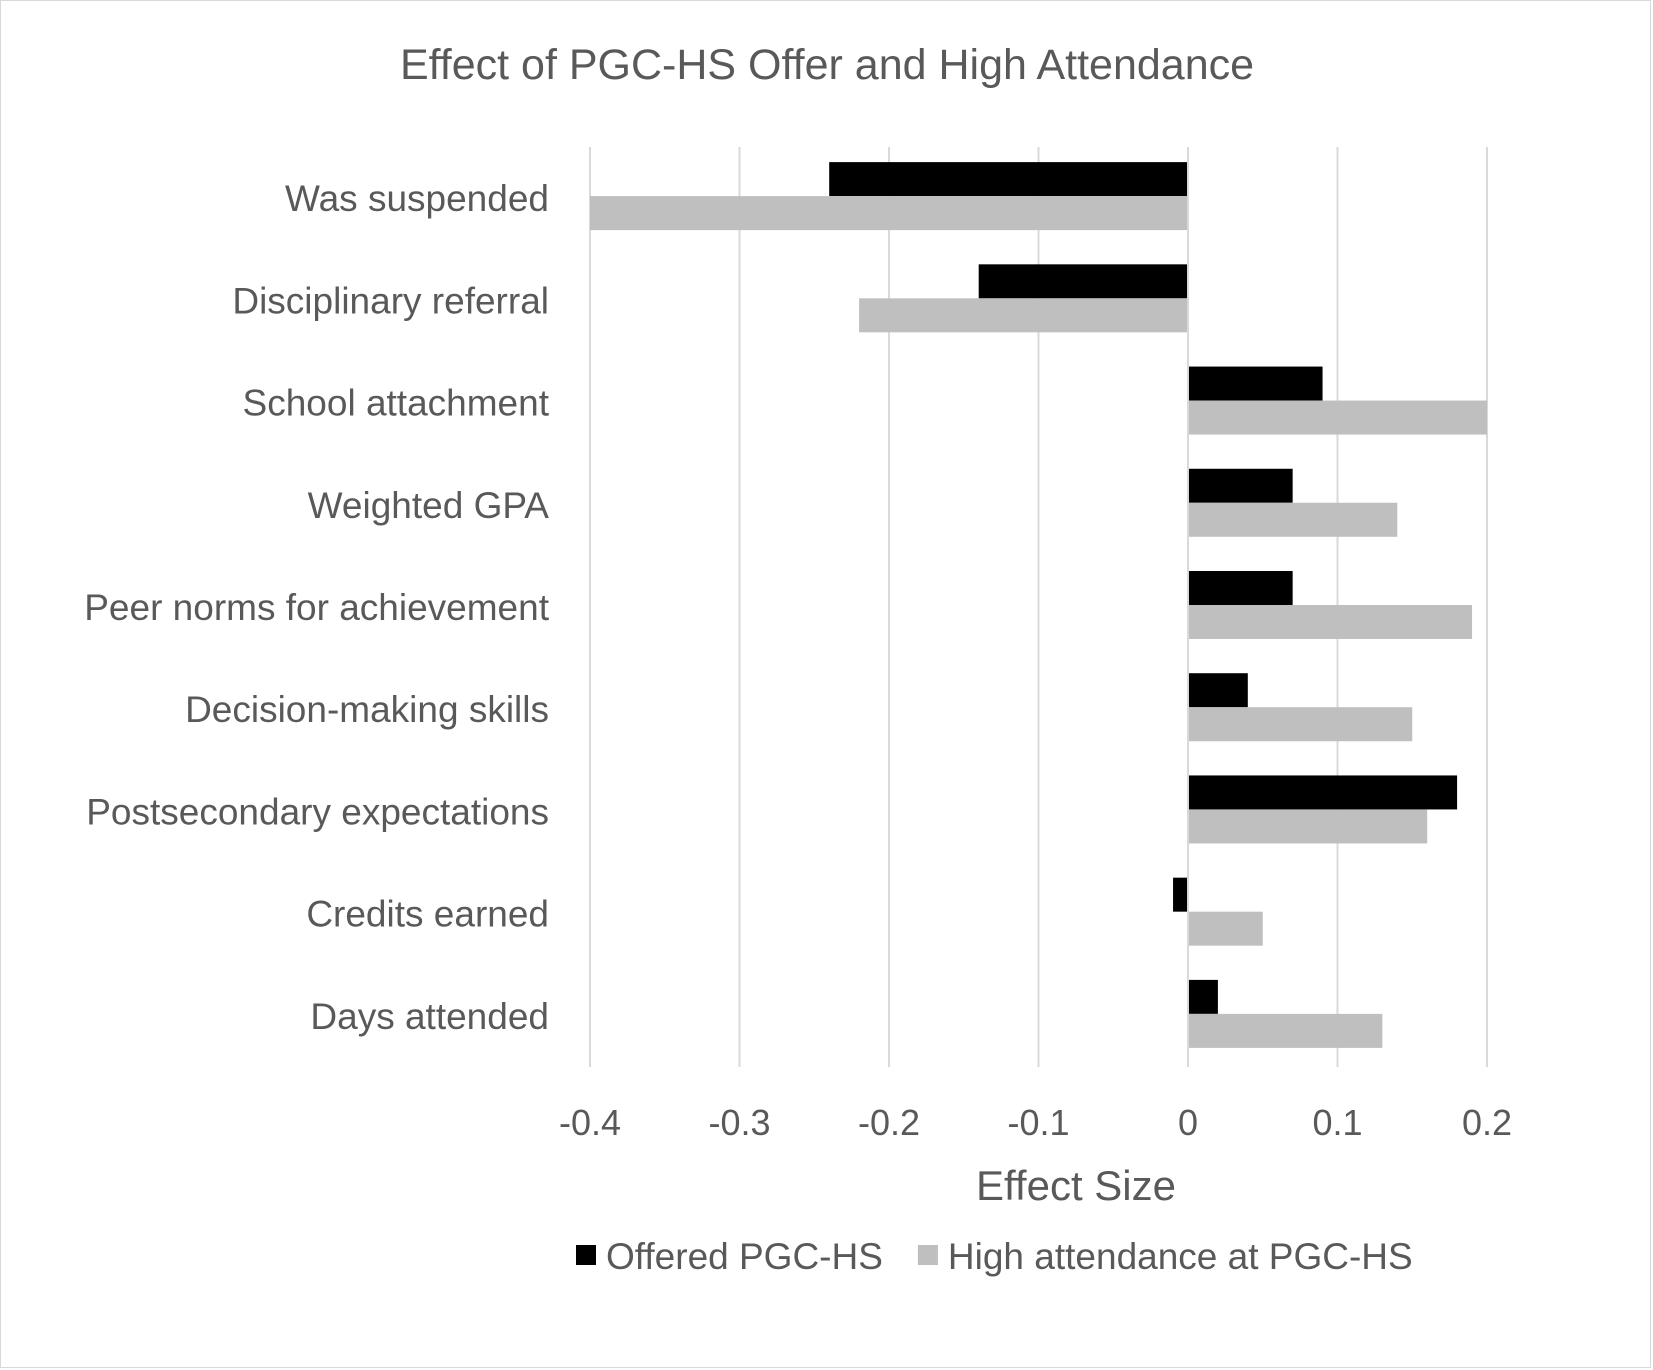 This screenshot has height=1370, width=1653. Describe the element at coordinates (1487, 1122) in the screenshot. I see `x-tick-label: 0.2` at that location.